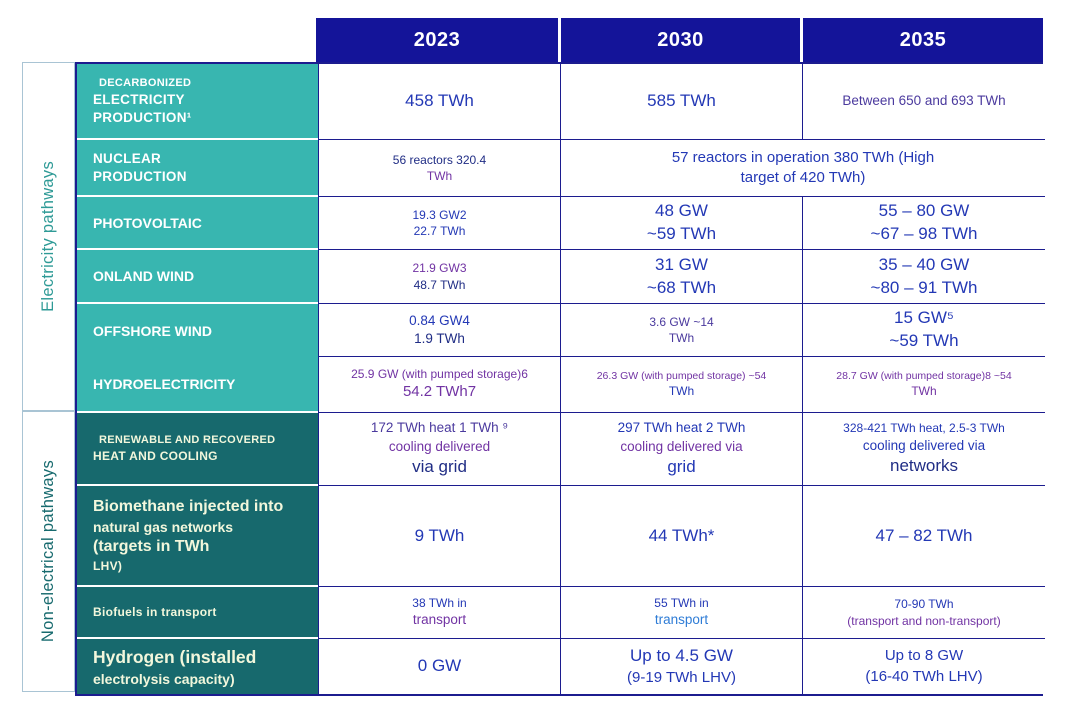  I want to click on text-line: 70-90 TWh, so click(924, 604).